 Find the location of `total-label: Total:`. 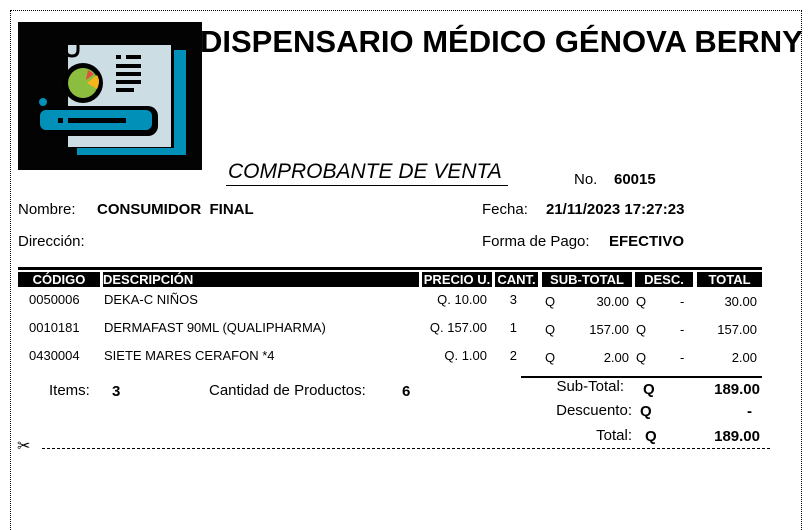

total-label: Total: is located at coordinates (614, 435).